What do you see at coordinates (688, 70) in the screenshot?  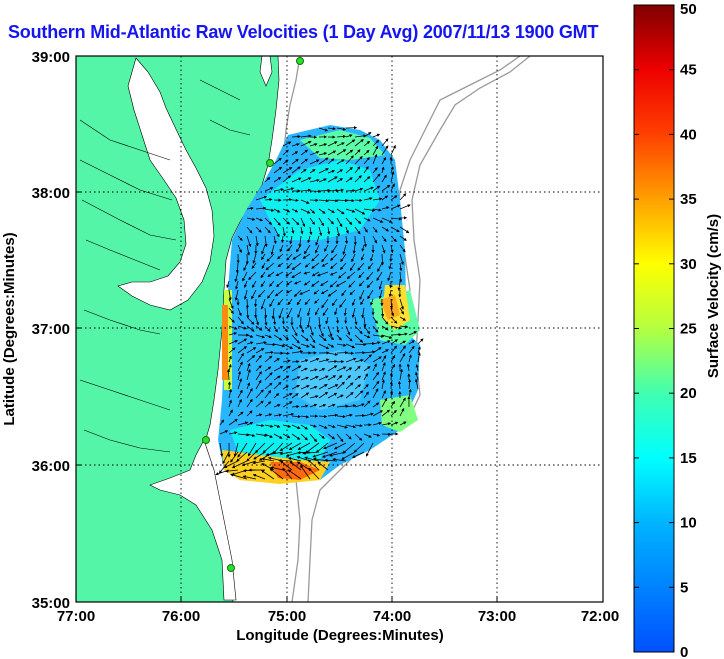 I see `colorbar-tick-label: 45` at bounding box center [688, 70].